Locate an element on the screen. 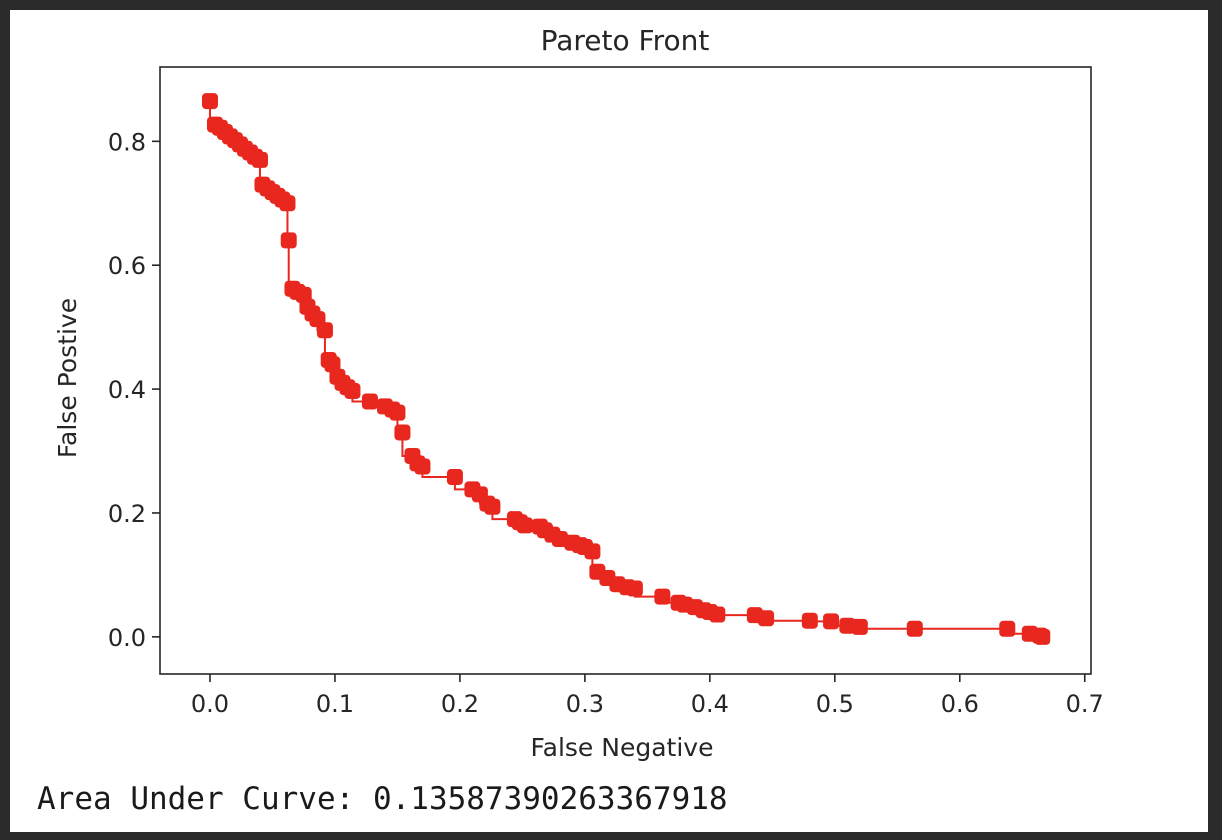  y-tick-label: 0.8 is located at coordinates (127, 142).